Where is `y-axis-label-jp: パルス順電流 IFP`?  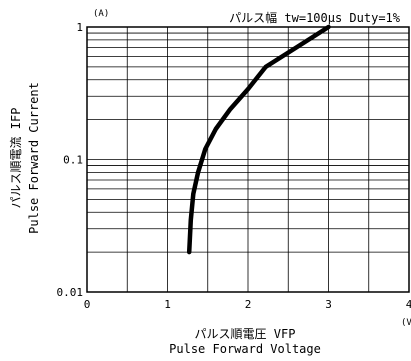 y-axis-label-jp: パルス順電流 IFP is located at coordinates (16, 158).